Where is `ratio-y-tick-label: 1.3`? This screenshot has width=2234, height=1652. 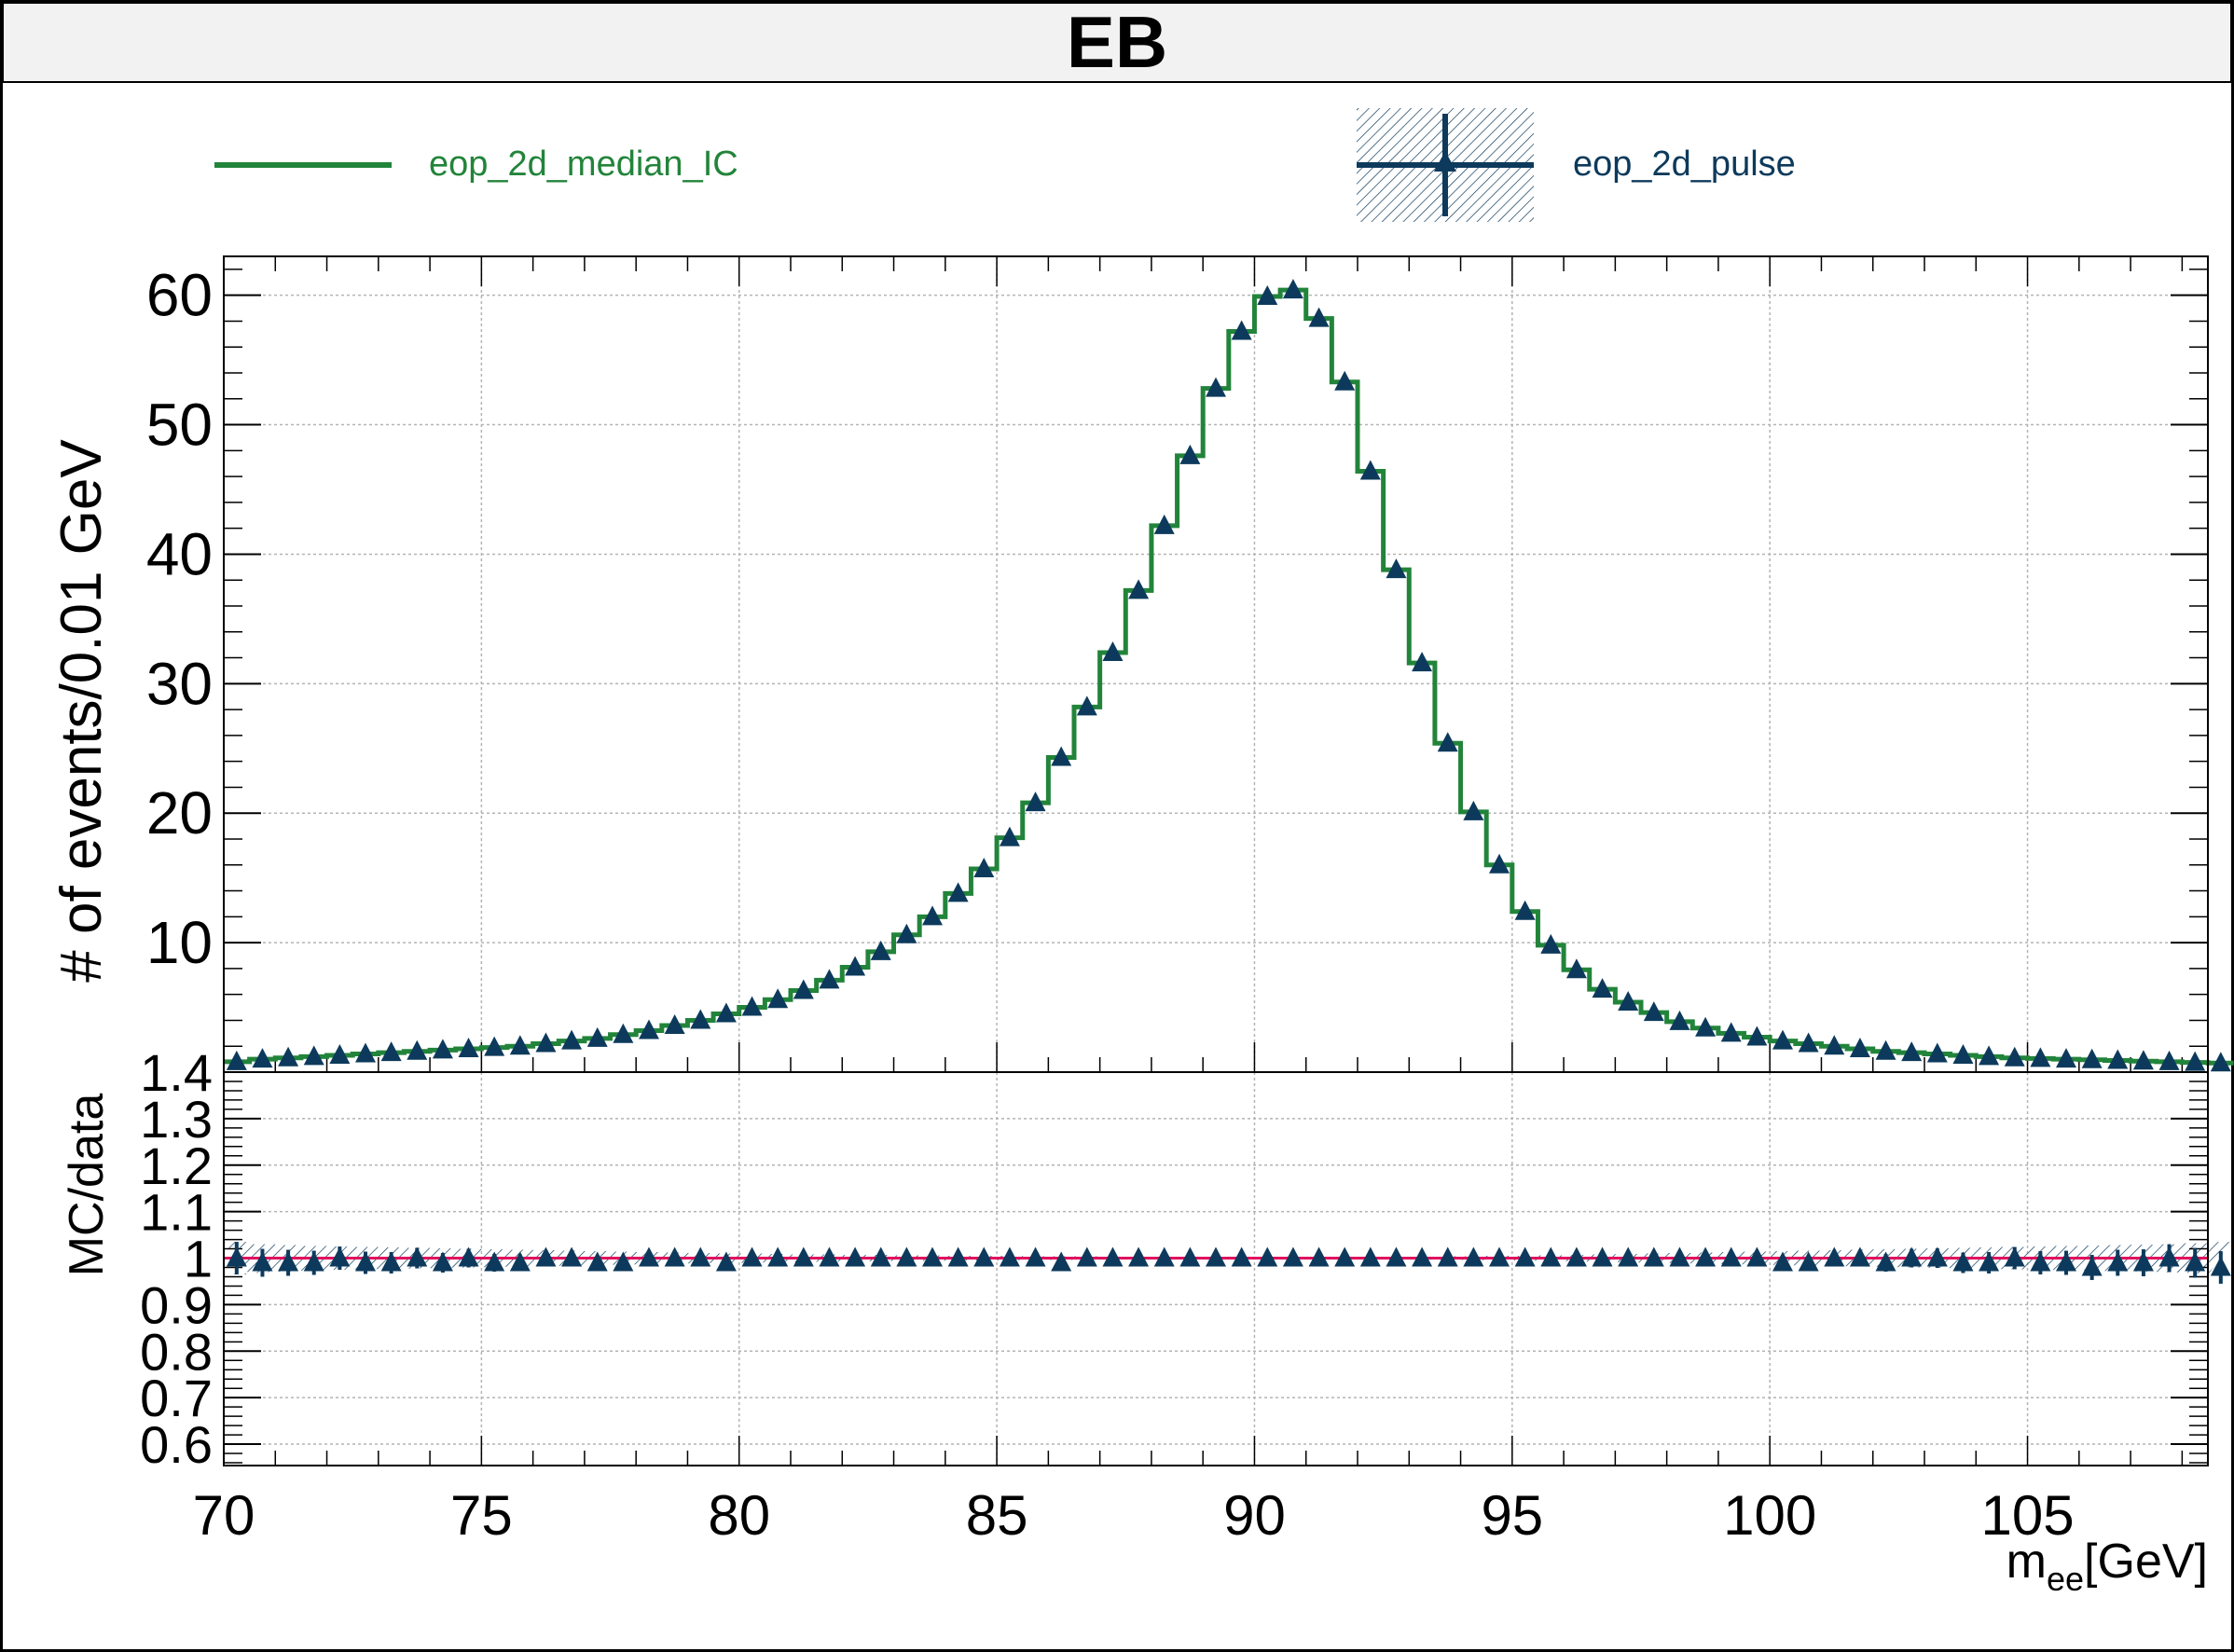
ratio-y-tick-label: 1.3 is located at coordinates (177, 1119).